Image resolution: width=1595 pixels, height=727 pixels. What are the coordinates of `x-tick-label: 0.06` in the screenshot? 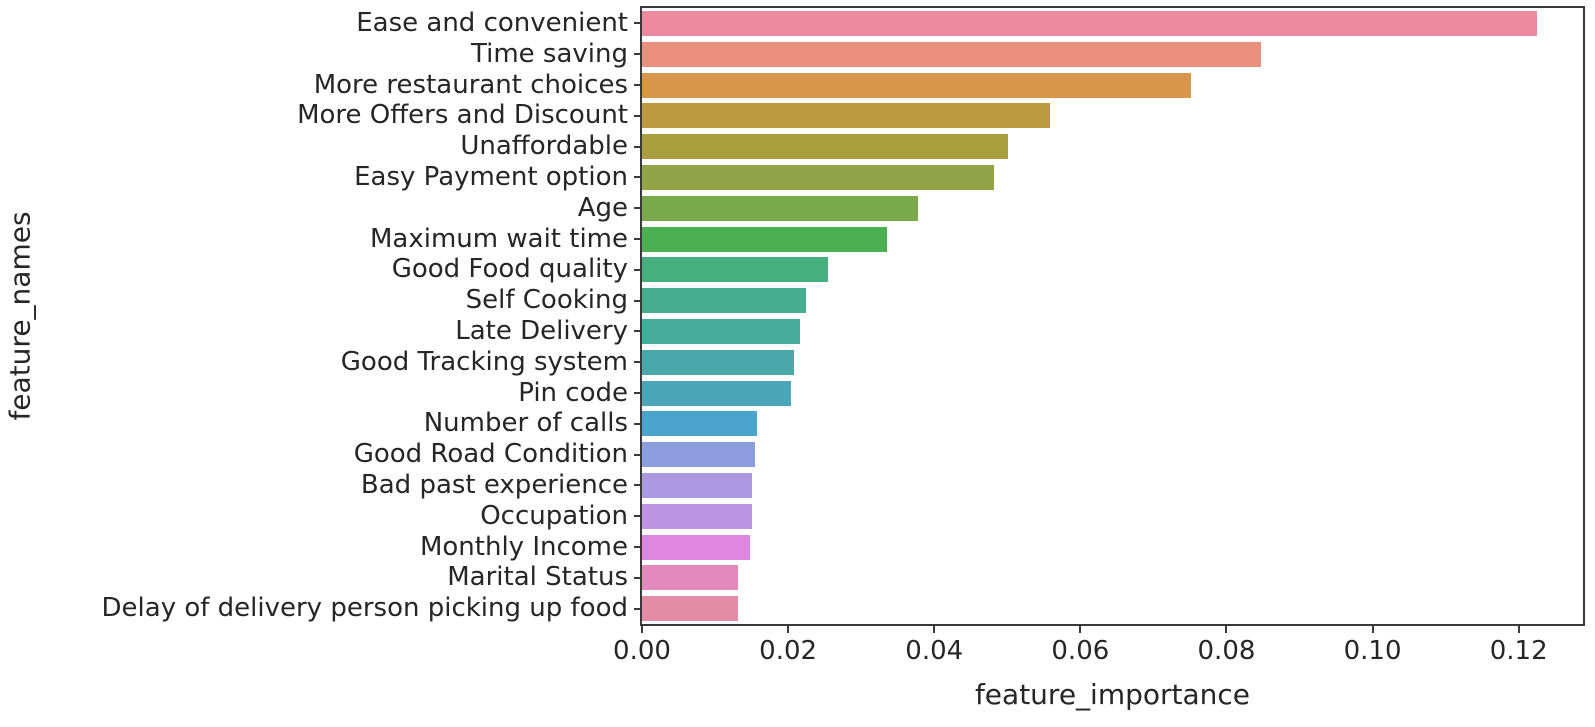 It's located at (1080, 651).